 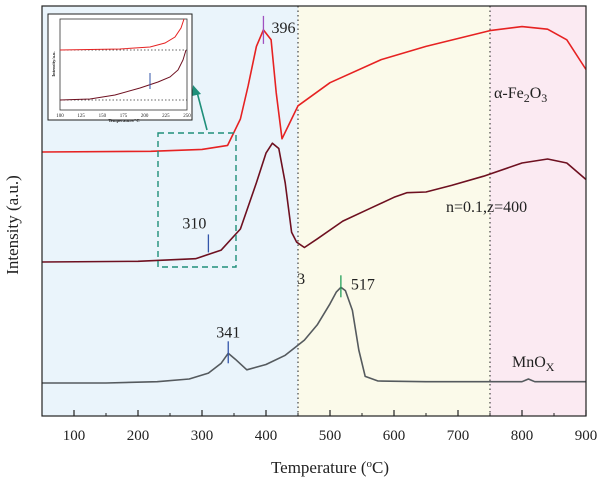 I want to click on inset-tick-6: 250, so click(x=187, y=116).